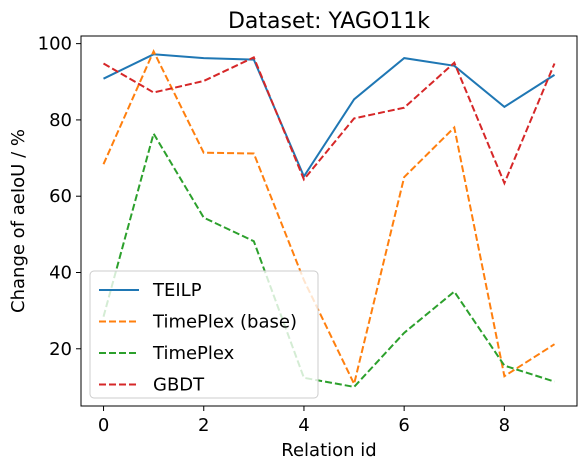 The width and height of the screenshot is (587, 469). I want to click on y-tick-label: 20, so click(60, 349).